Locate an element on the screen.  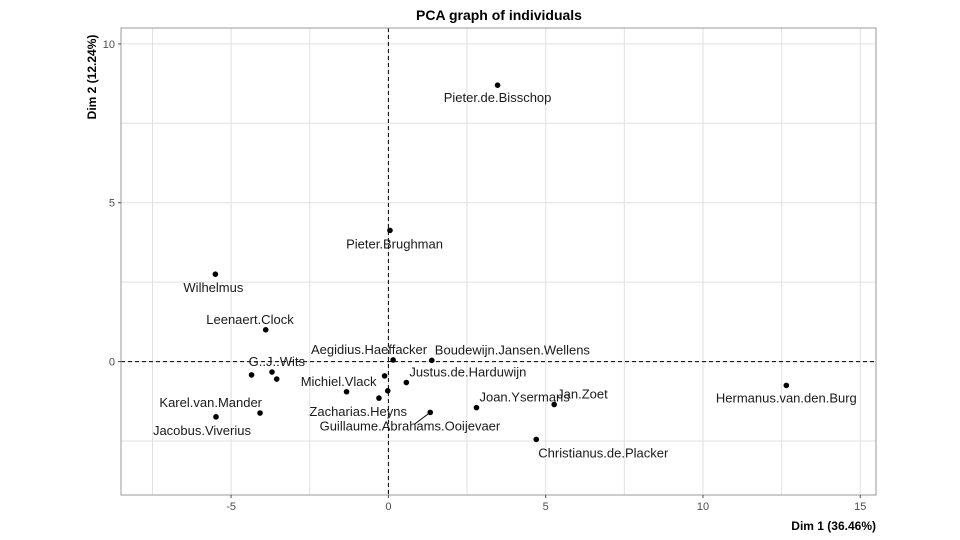
label-leader-line is located at coordinates (422, 418).